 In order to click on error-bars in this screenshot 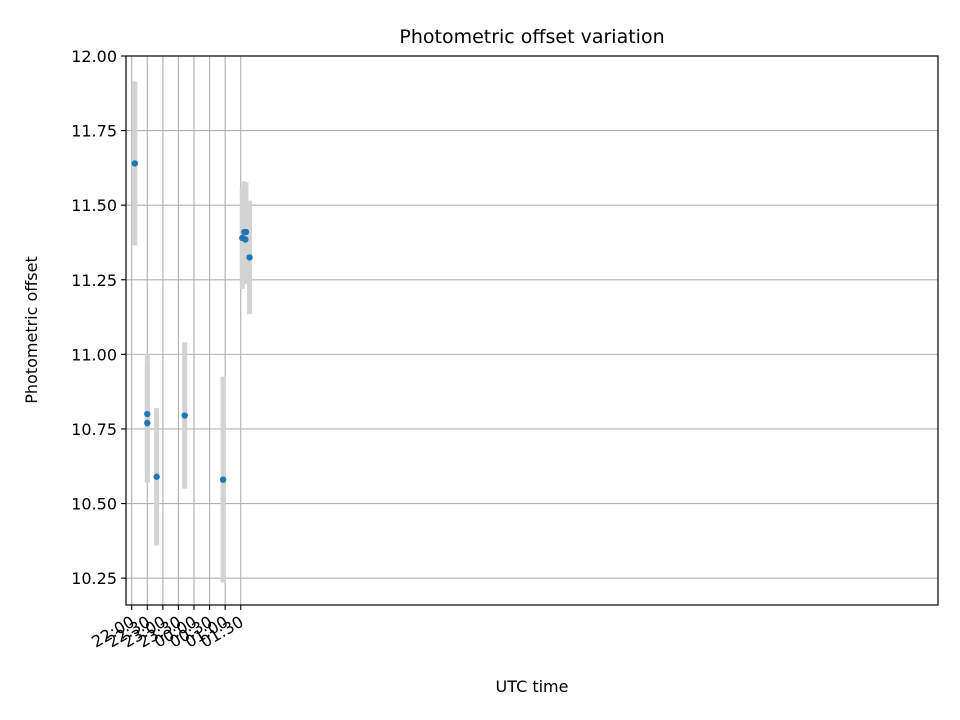, I will do `click(192, 332)`.